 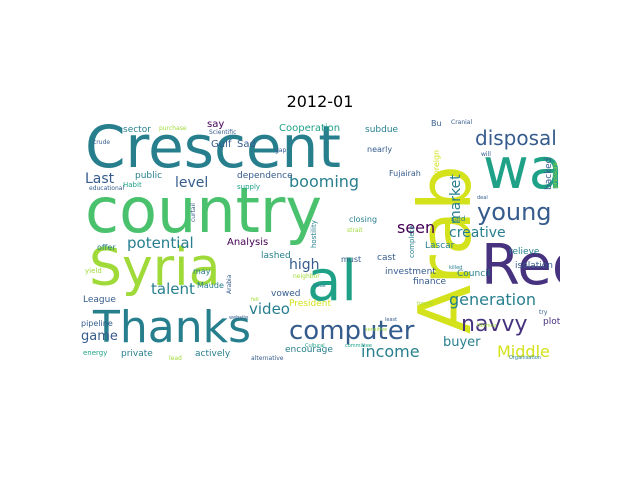 What do you see at coordinates (555, 175) in the screenshot?
I see `word-pressure: pressure` at bounding box center [555, 175].